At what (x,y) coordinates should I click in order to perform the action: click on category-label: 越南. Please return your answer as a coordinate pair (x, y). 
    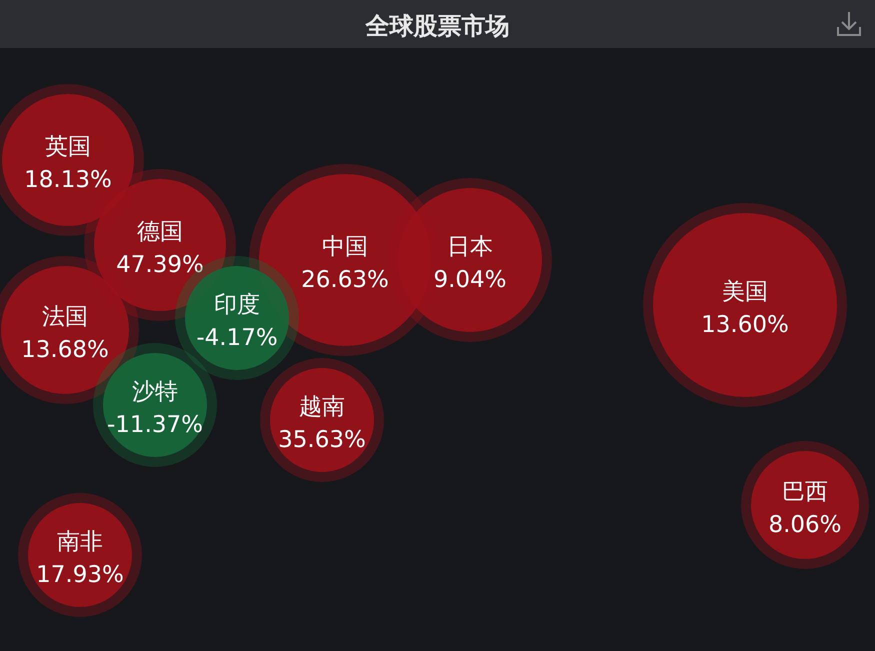
    Looking at the image, I should click on (322, 407).